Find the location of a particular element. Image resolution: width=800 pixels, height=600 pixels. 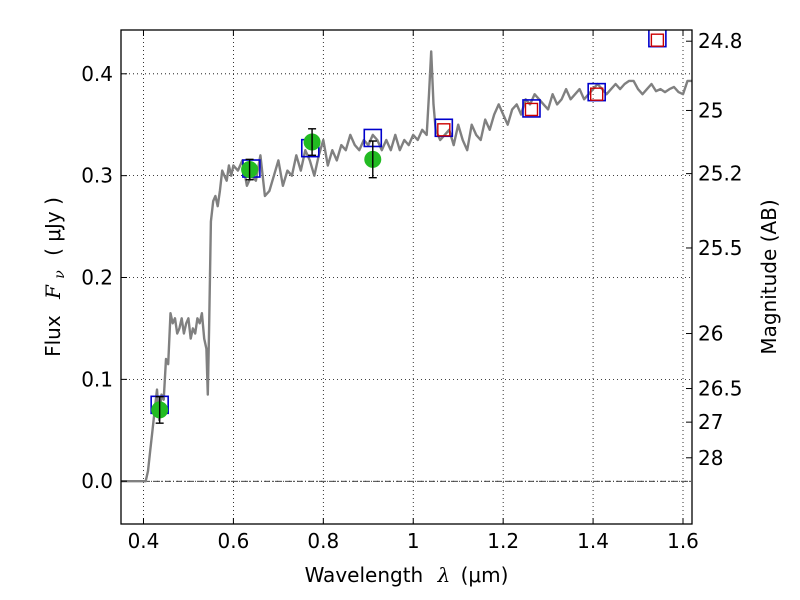

y-axis-left-label: Flux F ν ( μJy ) is located at coordinates (55, 277).